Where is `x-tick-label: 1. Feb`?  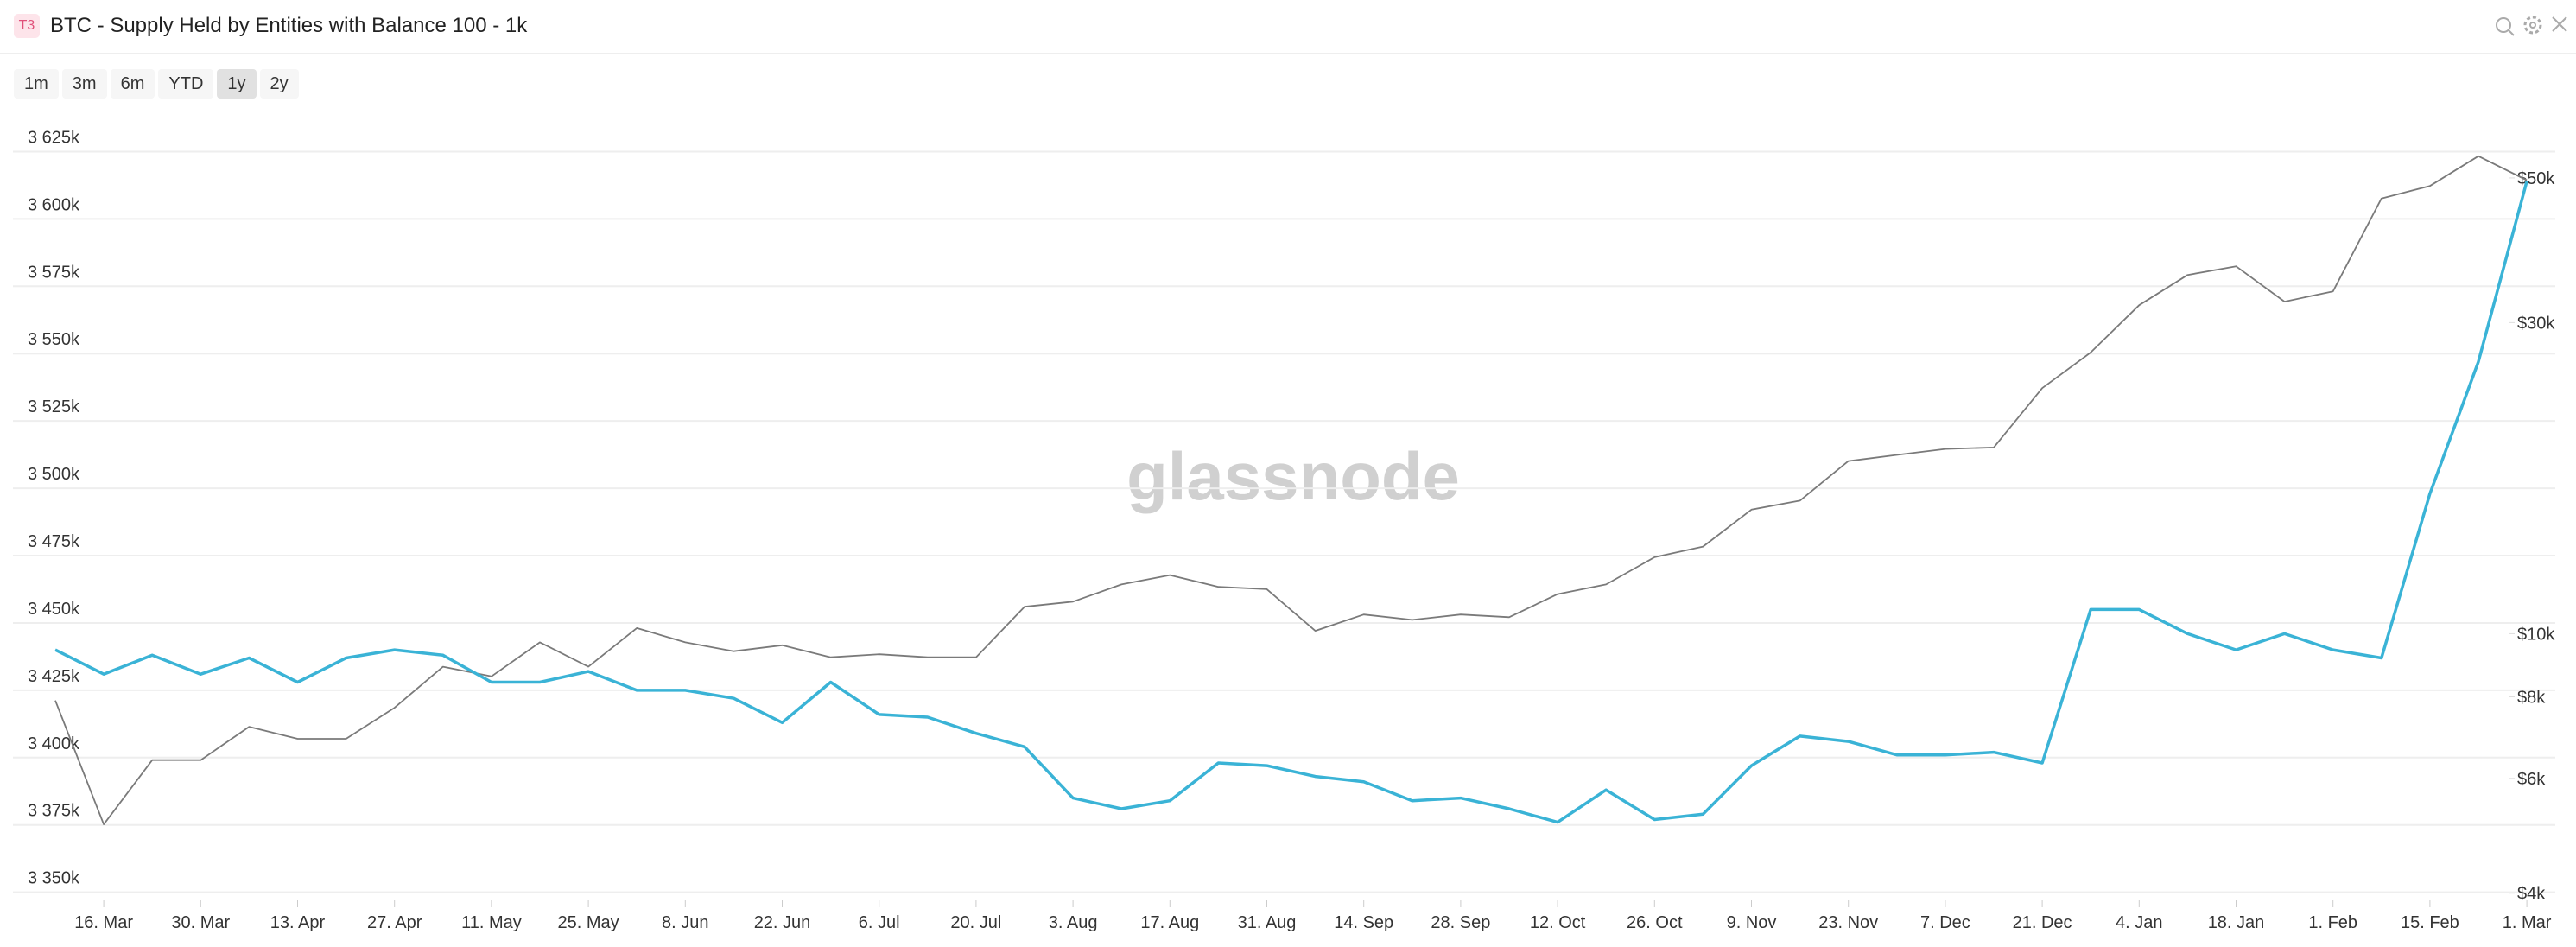 x-tick-label: 1. Feb is located at coordinates (2332, 922).